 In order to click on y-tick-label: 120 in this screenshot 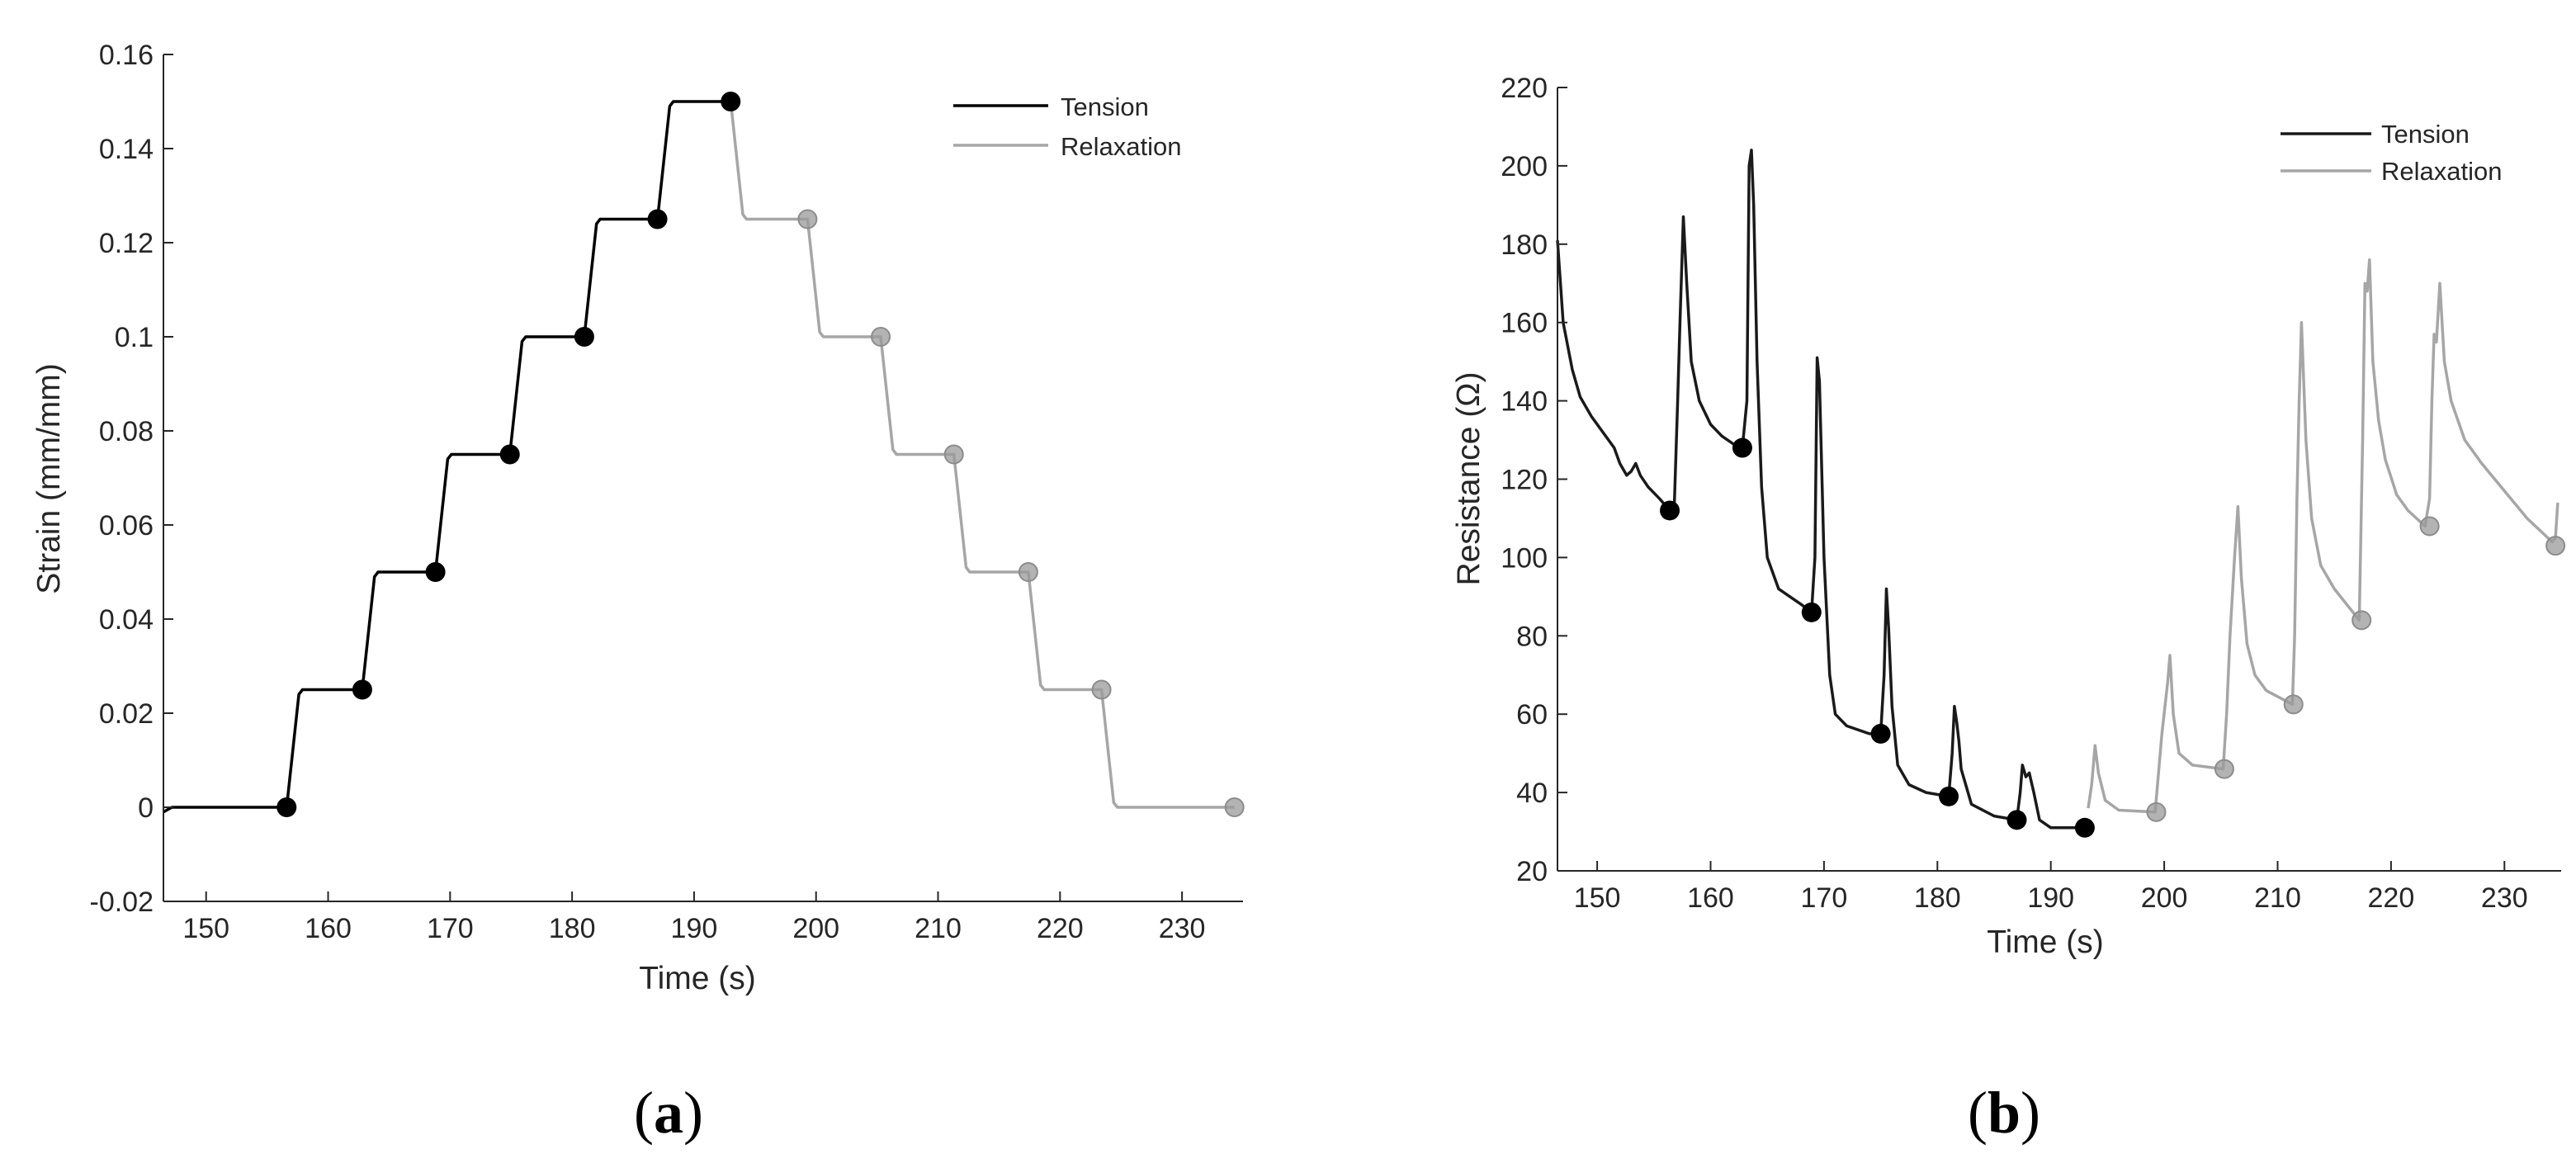, I will do `click(1524, 480)`.